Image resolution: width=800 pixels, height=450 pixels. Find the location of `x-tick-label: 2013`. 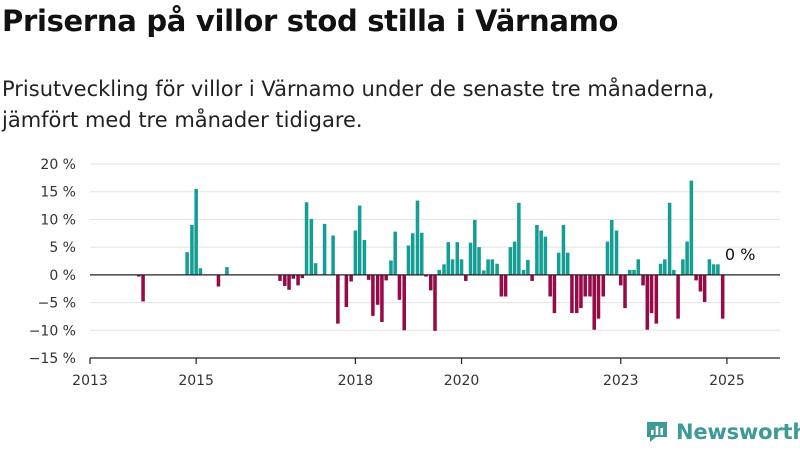

x-tick-label: 2013 is located at coordinates (90, 381).